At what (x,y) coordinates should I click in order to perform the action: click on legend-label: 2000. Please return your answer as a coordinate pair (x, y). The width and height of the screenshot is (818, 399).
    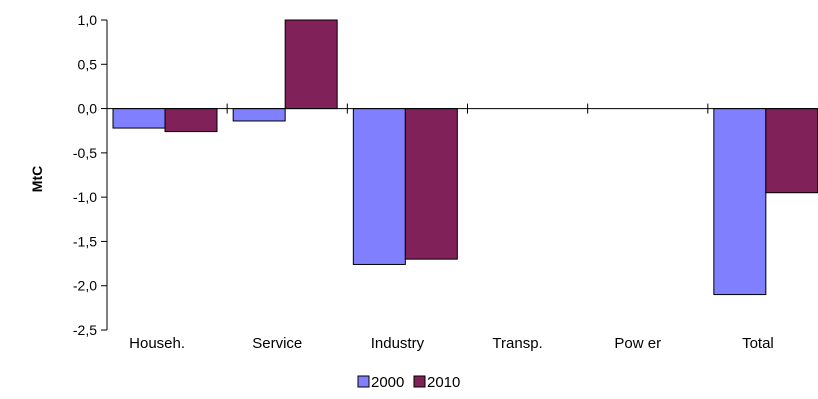
    Looking at the image, I should click on (387, 382).